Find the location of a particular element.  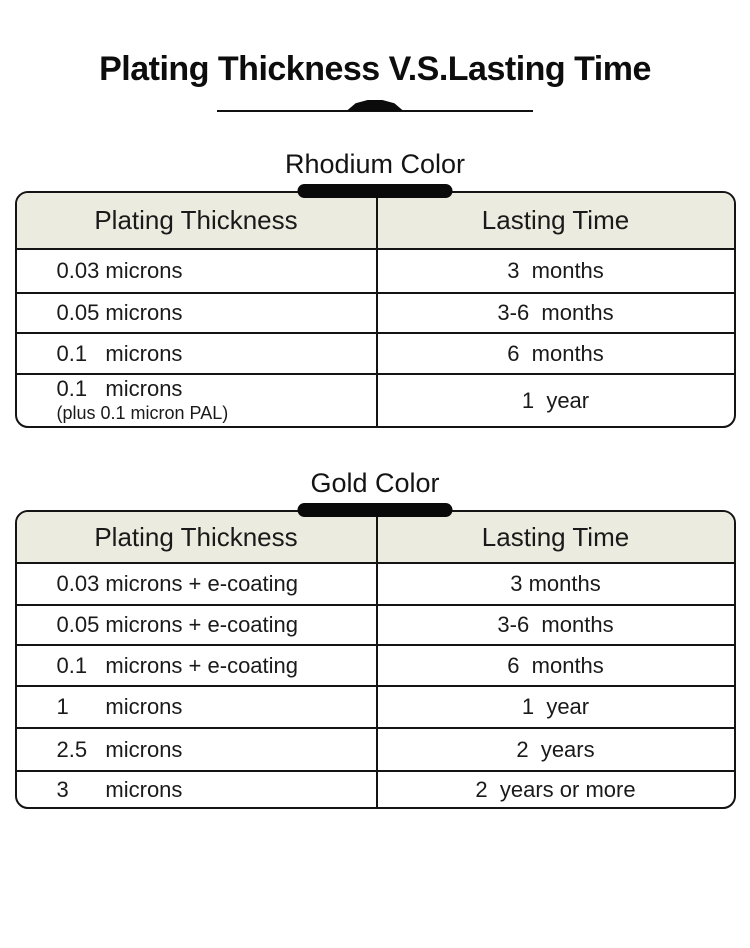

table-row: 2.5 microns 2 years is located at coordinates (375, 748).